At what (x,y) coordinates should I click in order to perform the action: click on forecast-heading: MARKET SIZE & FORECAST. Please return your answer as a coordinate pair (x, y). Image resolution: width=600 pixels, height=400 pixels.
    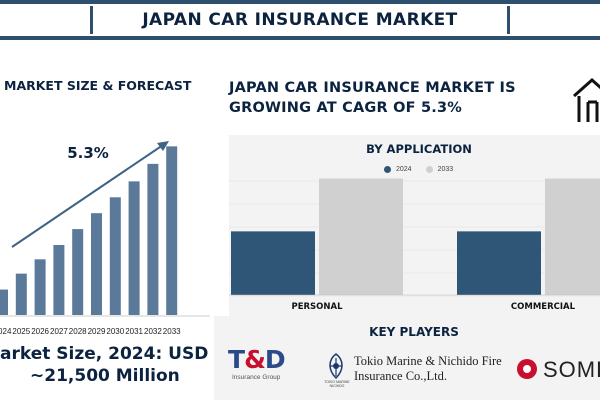
    Looking at the image, I should click on (98, 85).